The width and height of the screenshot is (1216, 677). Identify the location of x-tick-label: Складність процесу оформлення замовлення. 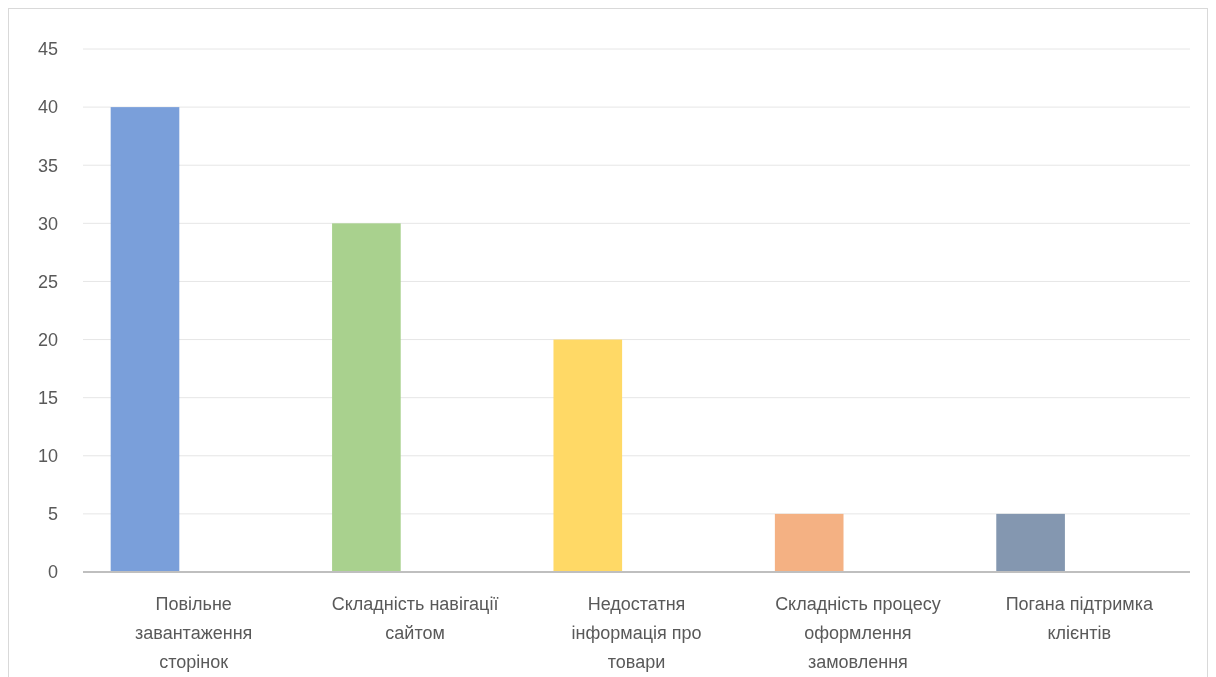
(858, 633).